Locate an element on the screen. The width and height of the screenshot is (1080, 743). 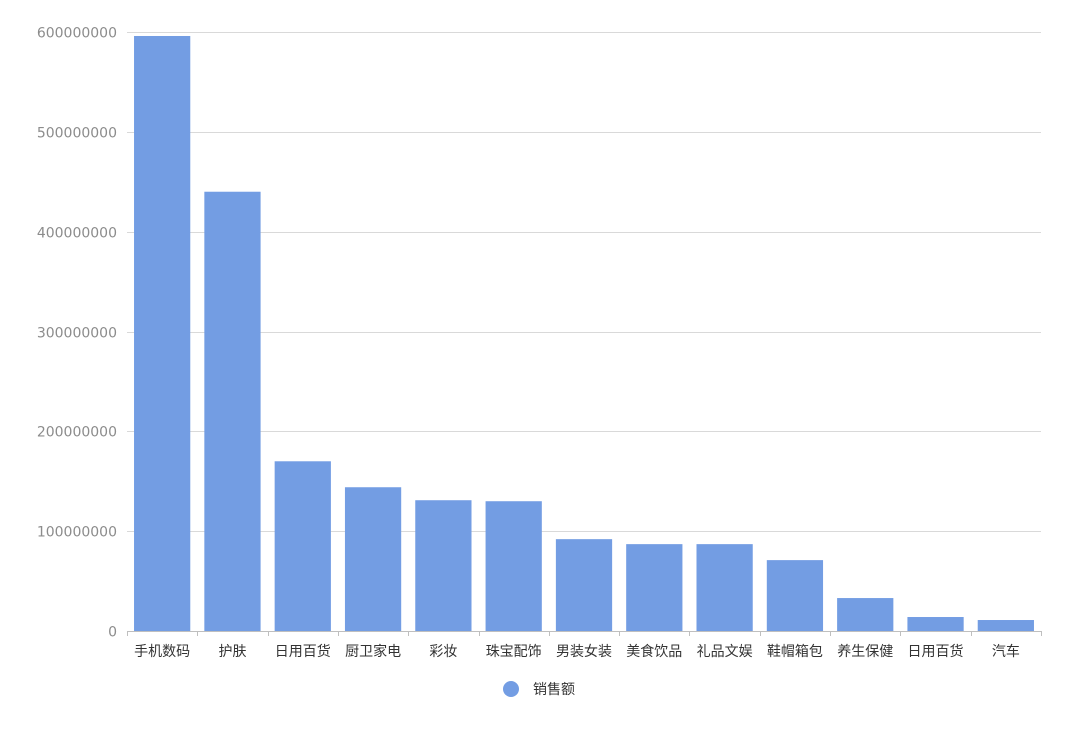
x-tick-label: 鞋帽箱包 is located at coordinates (795, 652).